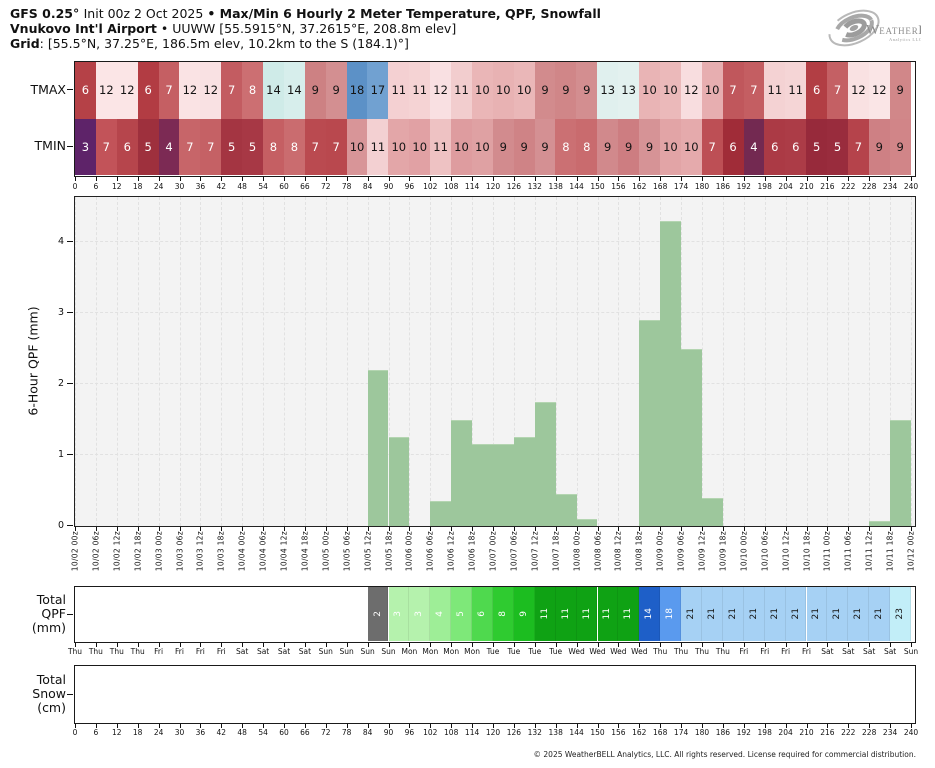  I want to click on axis-label: 12, so click(117, 186).